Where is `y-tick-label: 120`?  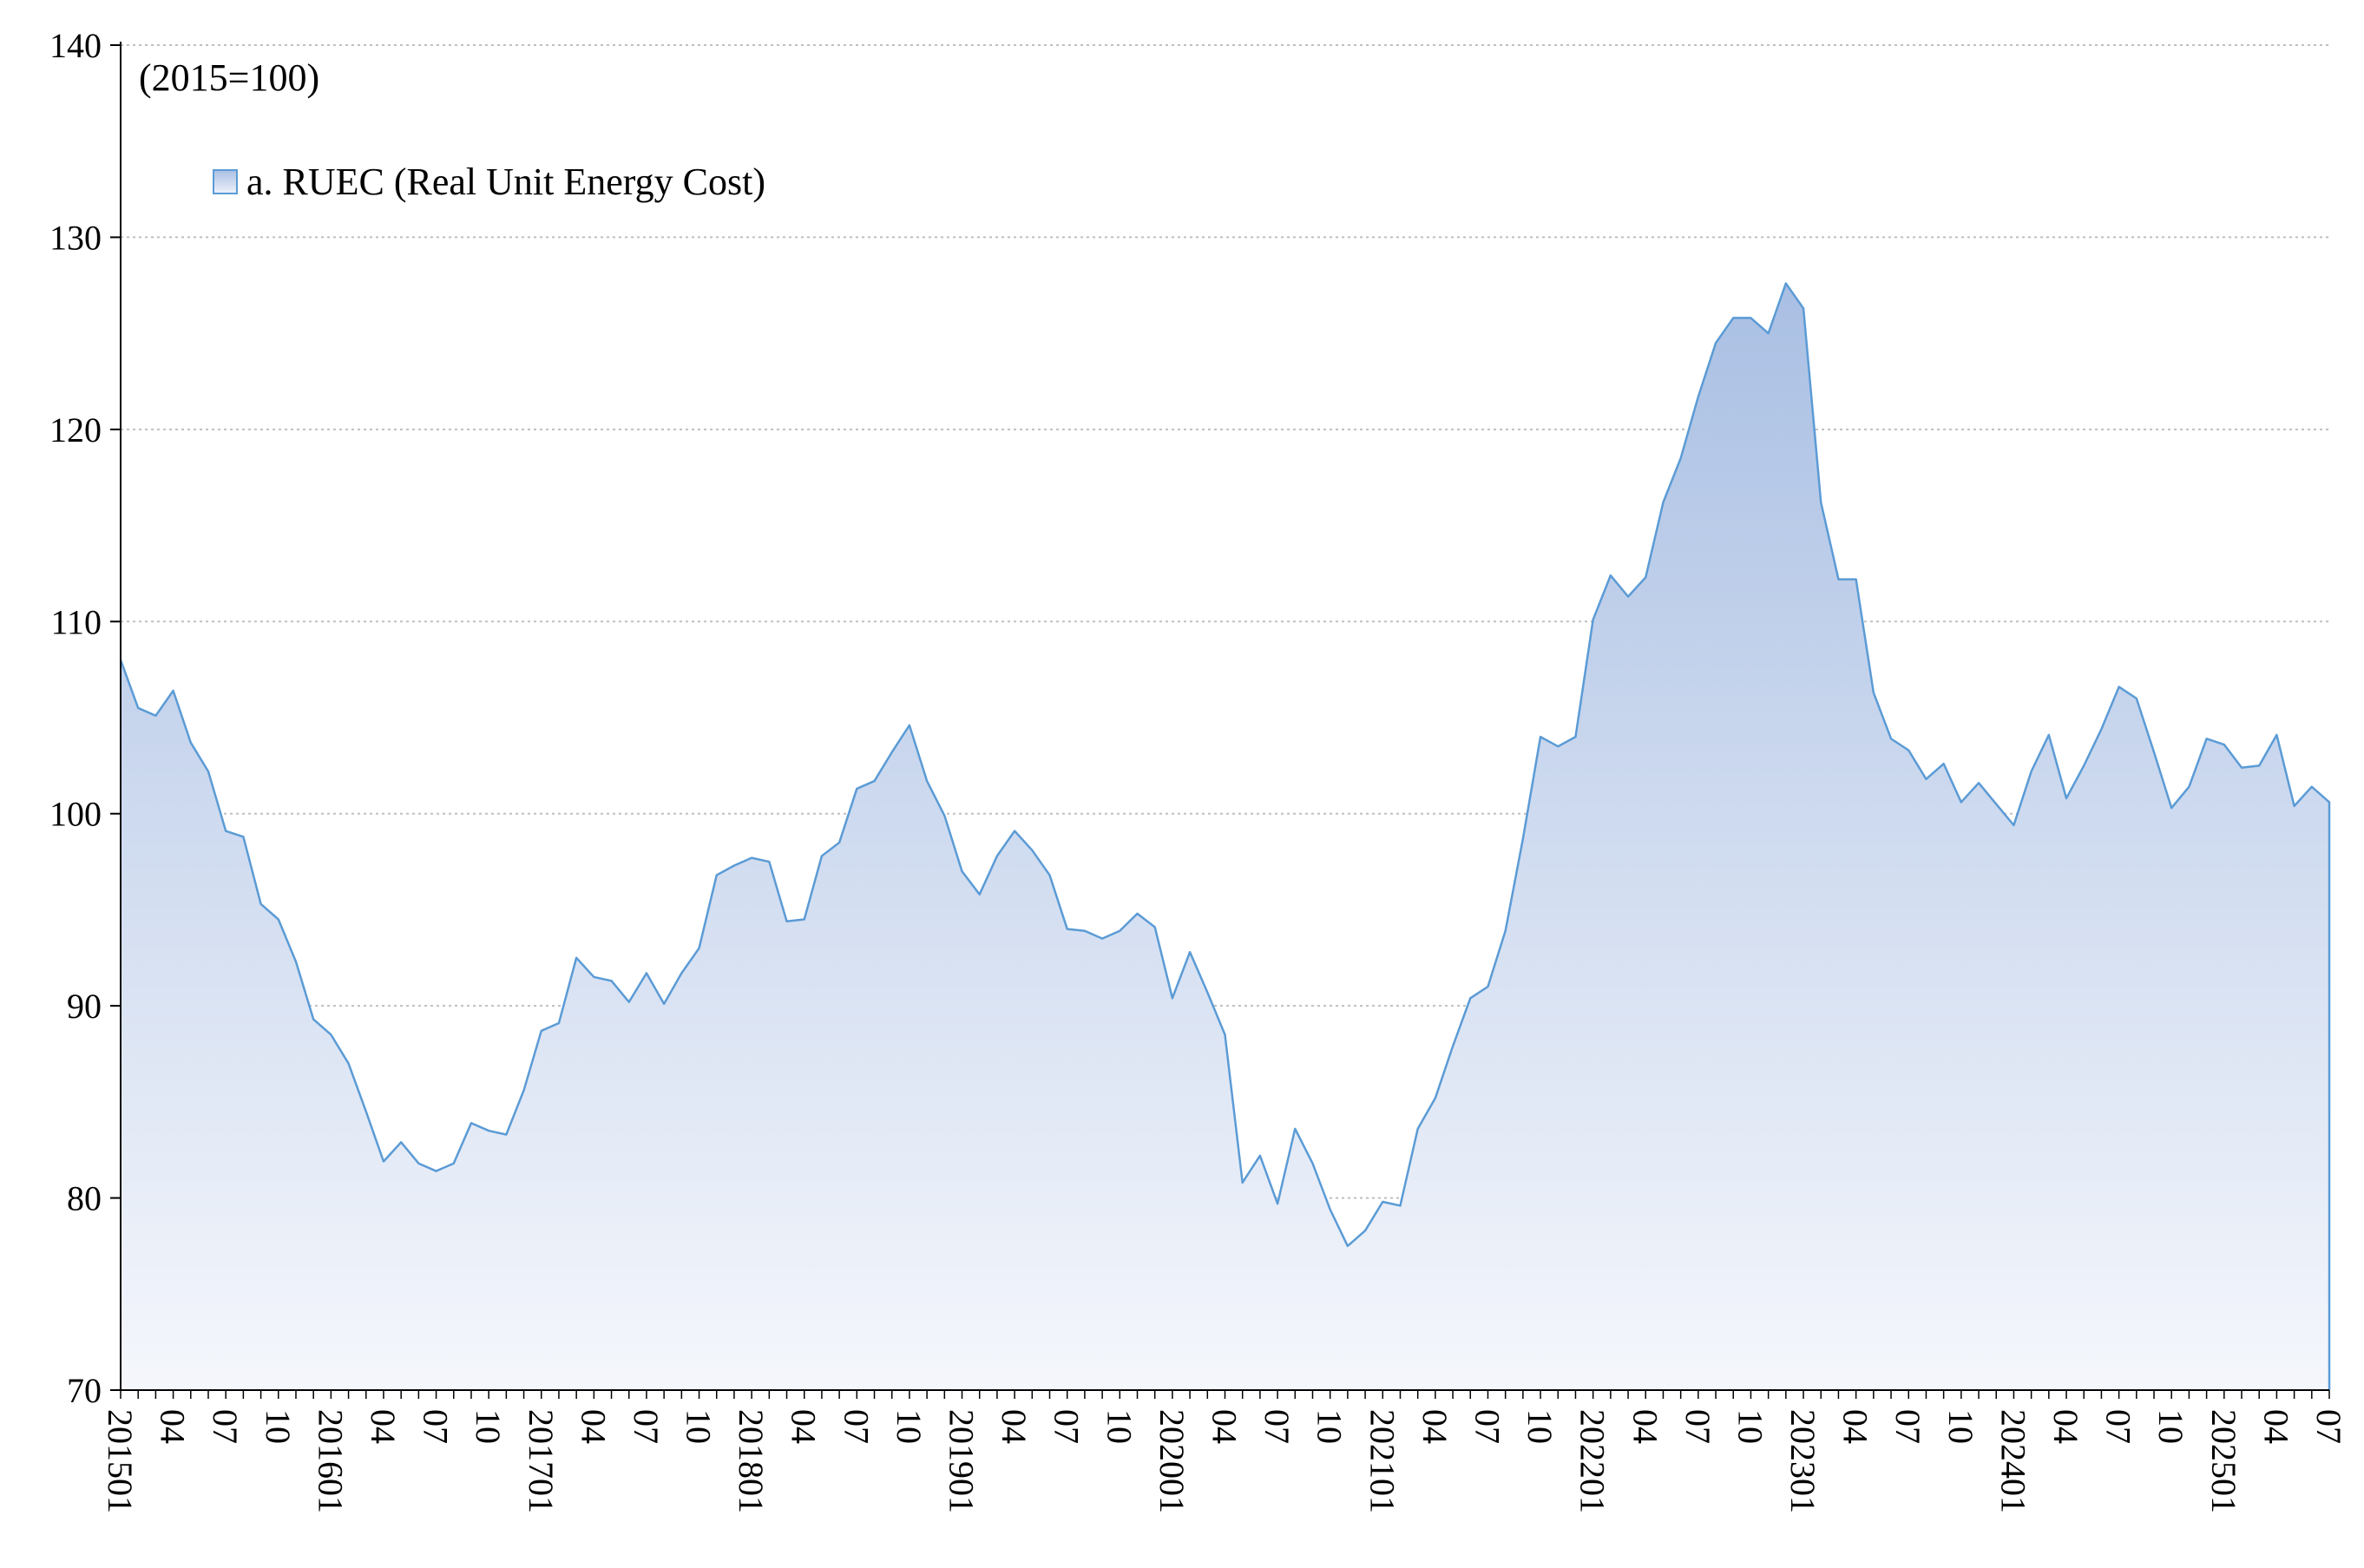 y-tick-label: 120 is located at coordinates (75, 429).